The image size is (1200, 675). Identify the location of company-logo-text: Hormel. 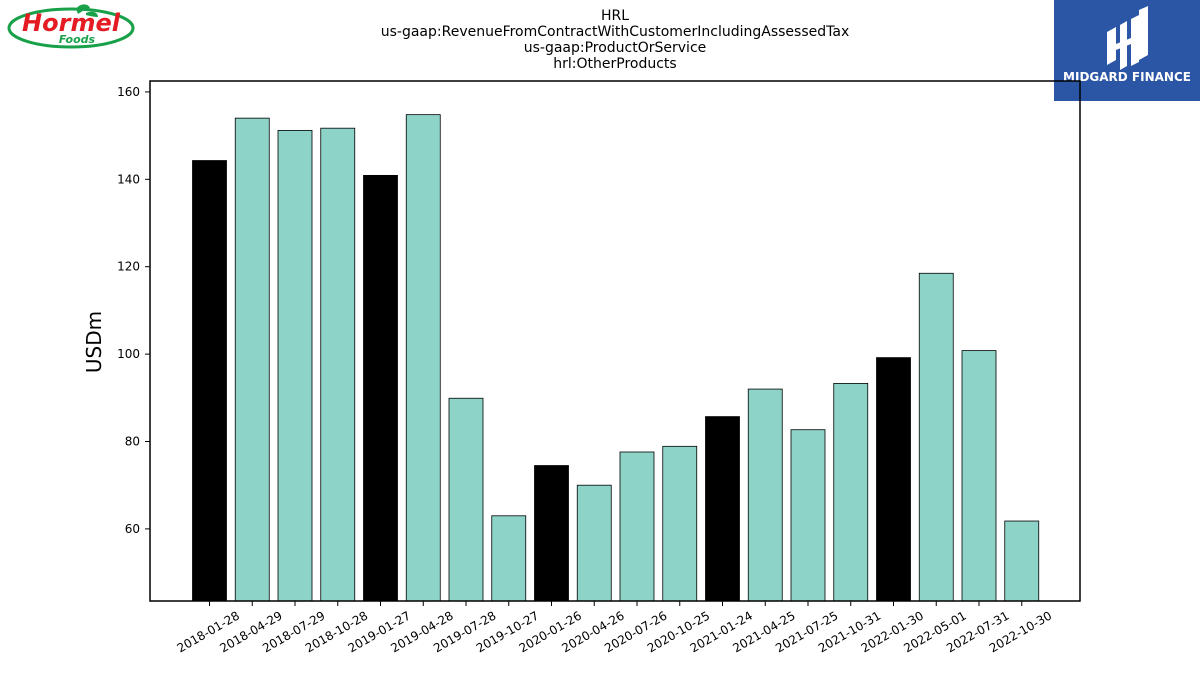
(71, 23).